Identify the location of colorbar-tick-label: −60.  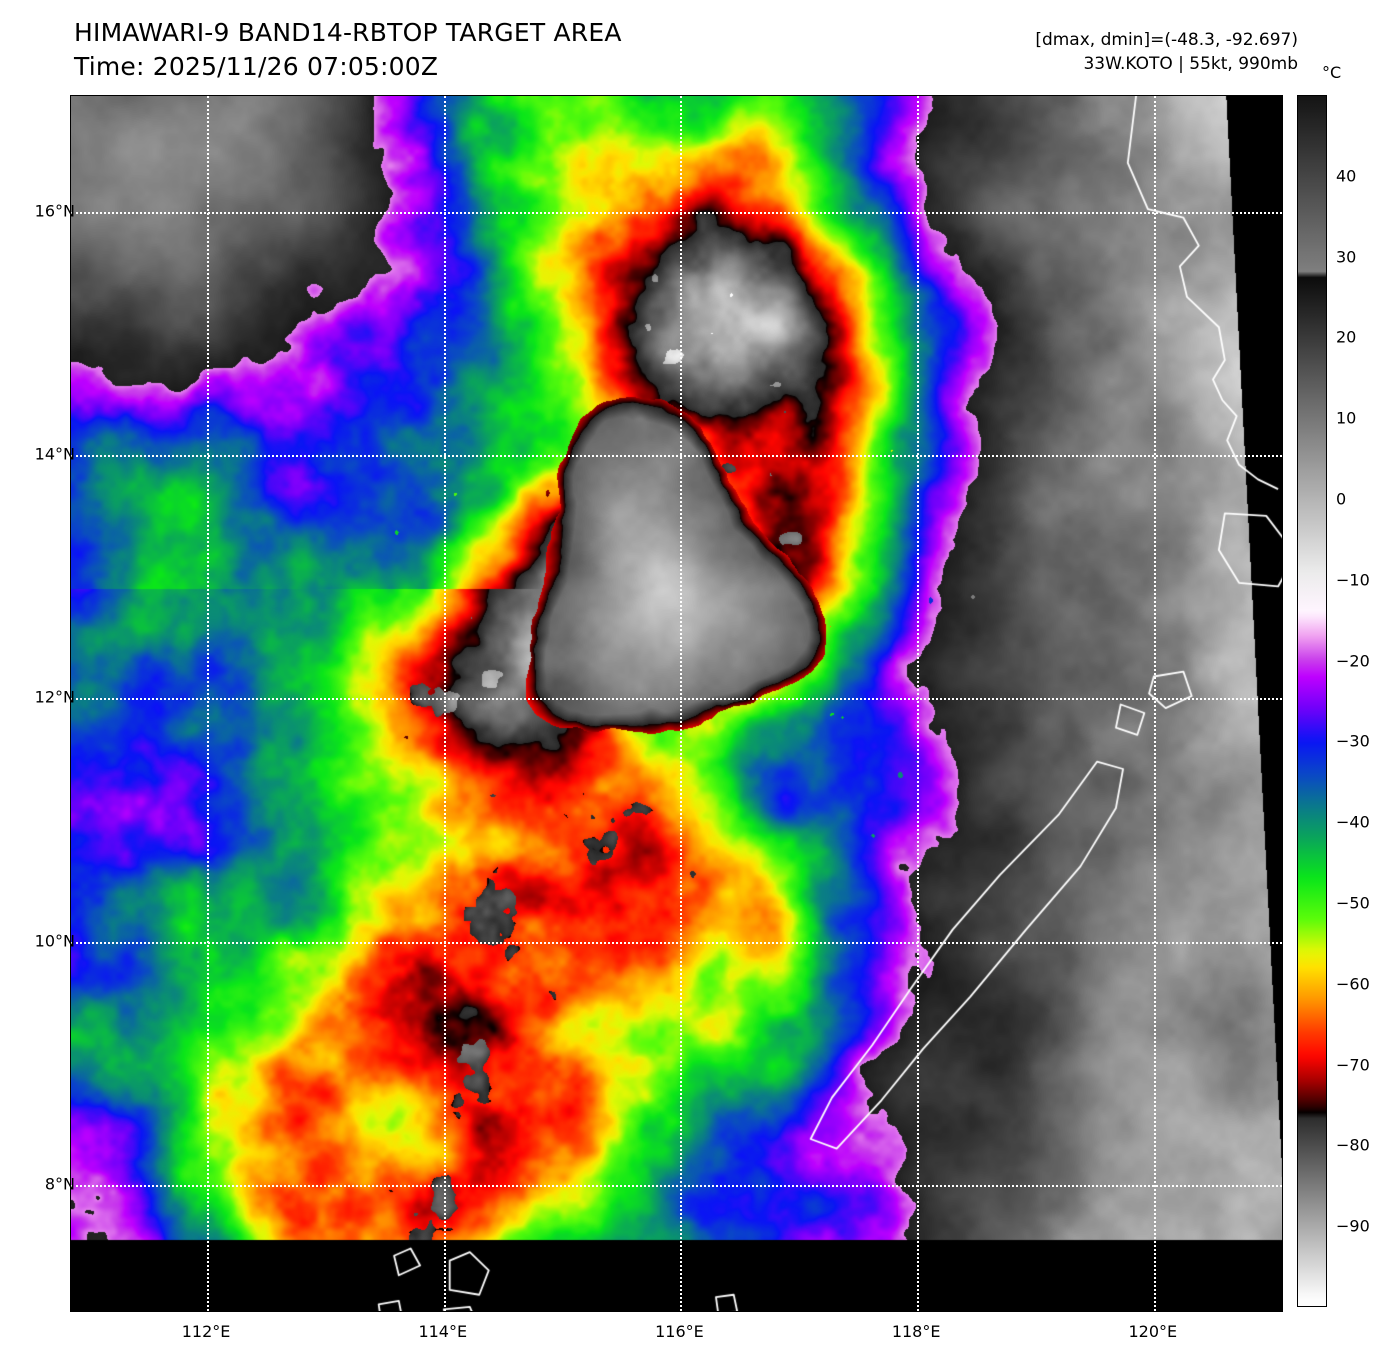
(1353, 984).